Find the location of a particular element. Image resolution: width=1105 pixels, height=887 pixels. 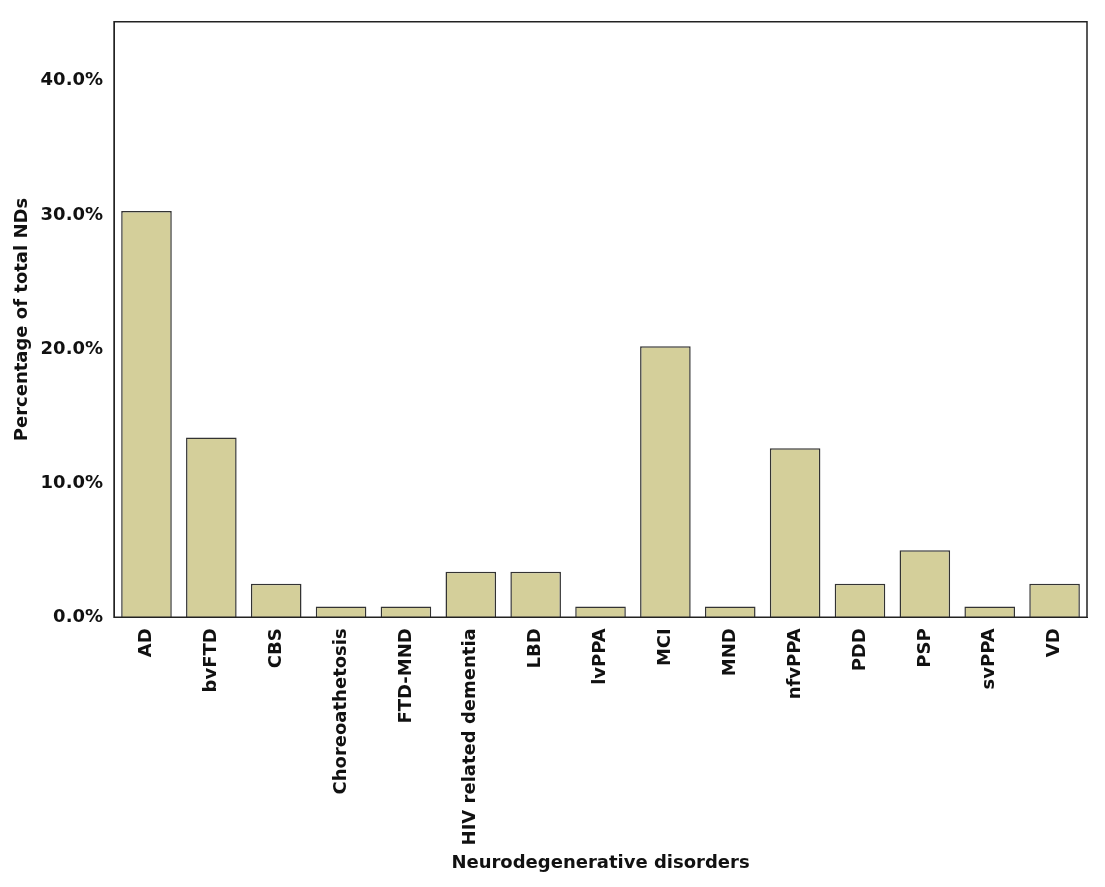

x-tick-label: PSP is located at coordinates (923, 648).